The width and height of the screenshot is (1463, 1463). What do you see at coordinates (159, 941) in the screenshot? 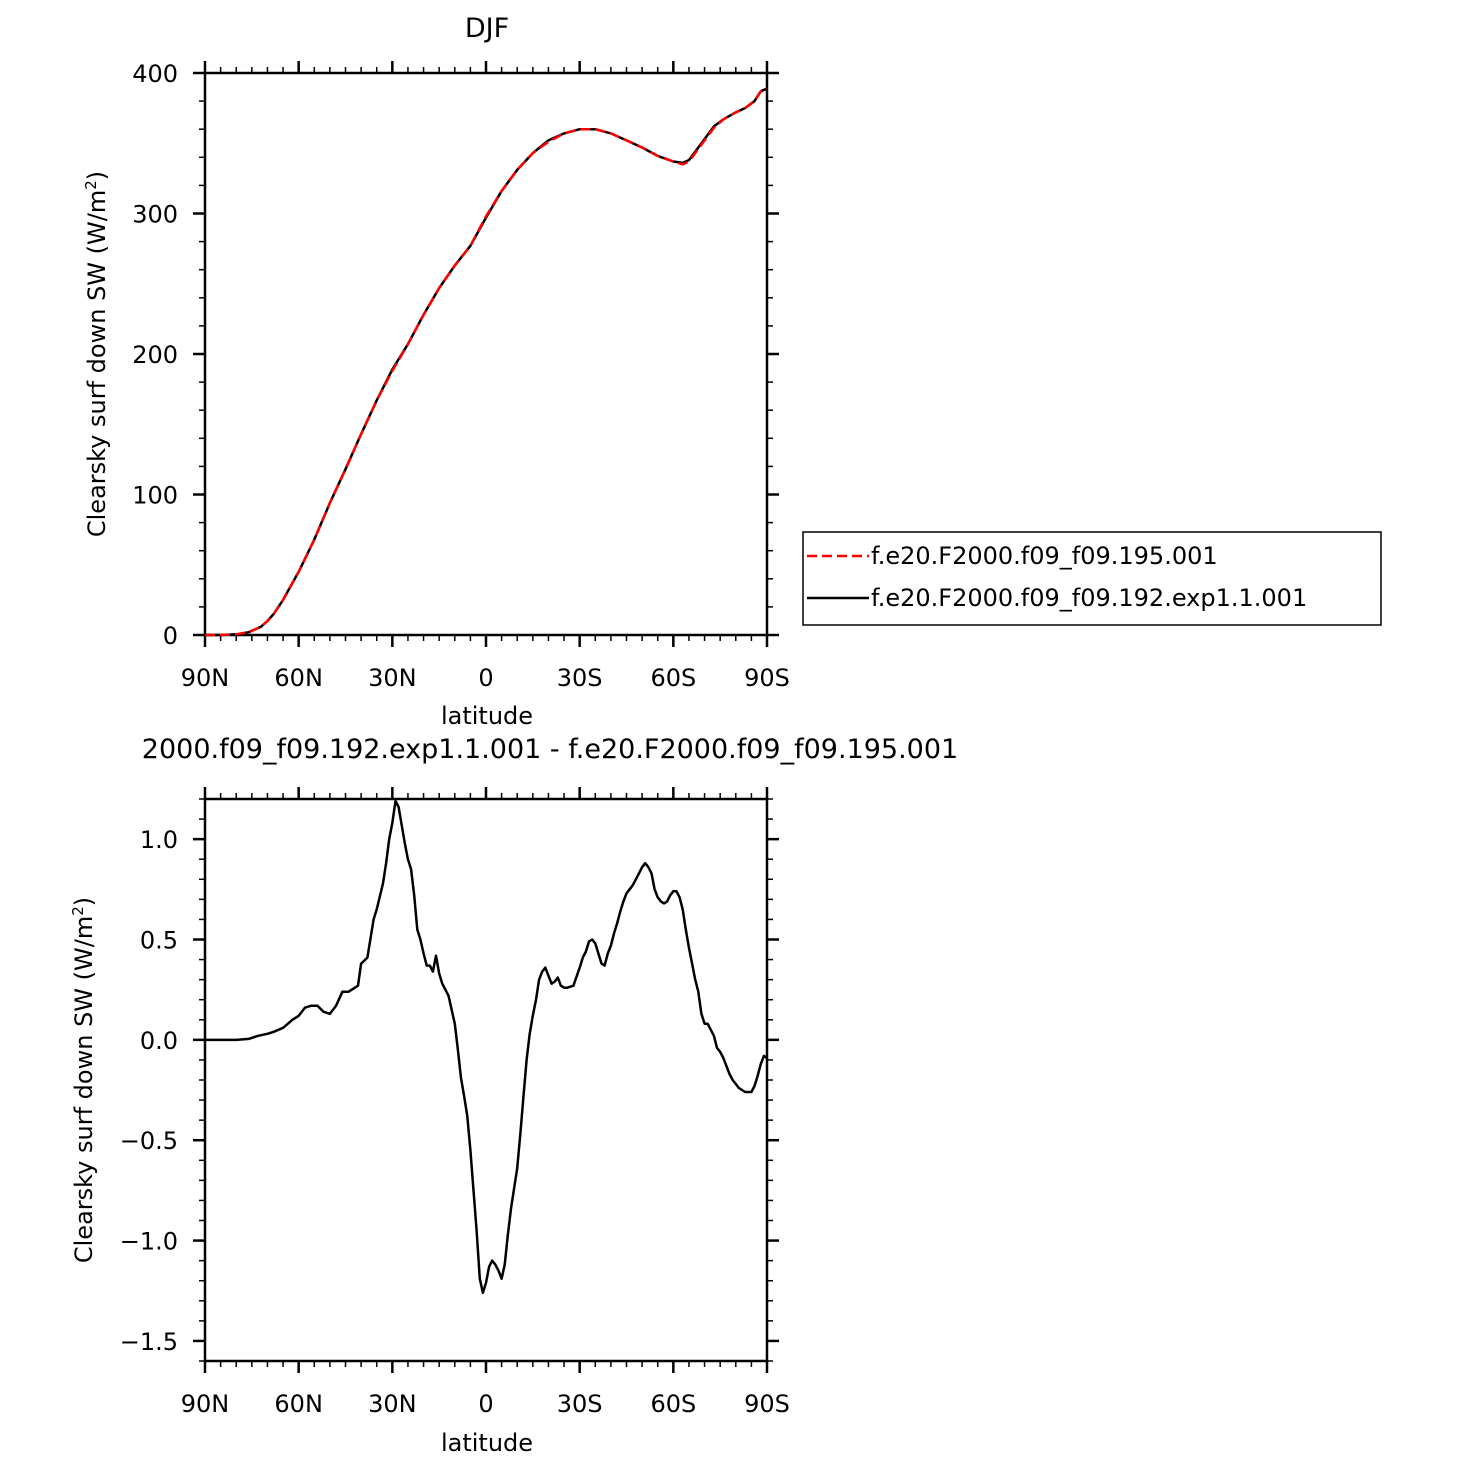
I see `y-tick-label: 0.5` at bounding box center [159, 941].